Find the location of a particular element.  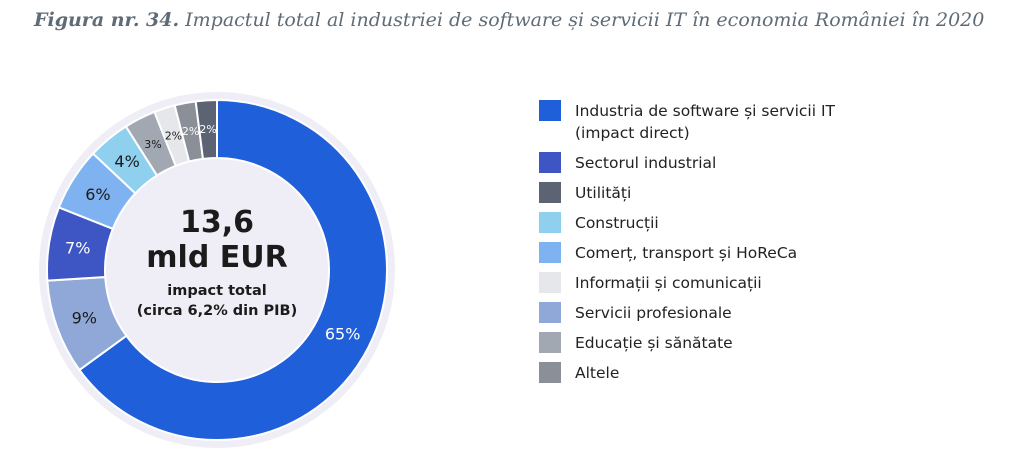

donut-center is located at coordinates (217, 270).